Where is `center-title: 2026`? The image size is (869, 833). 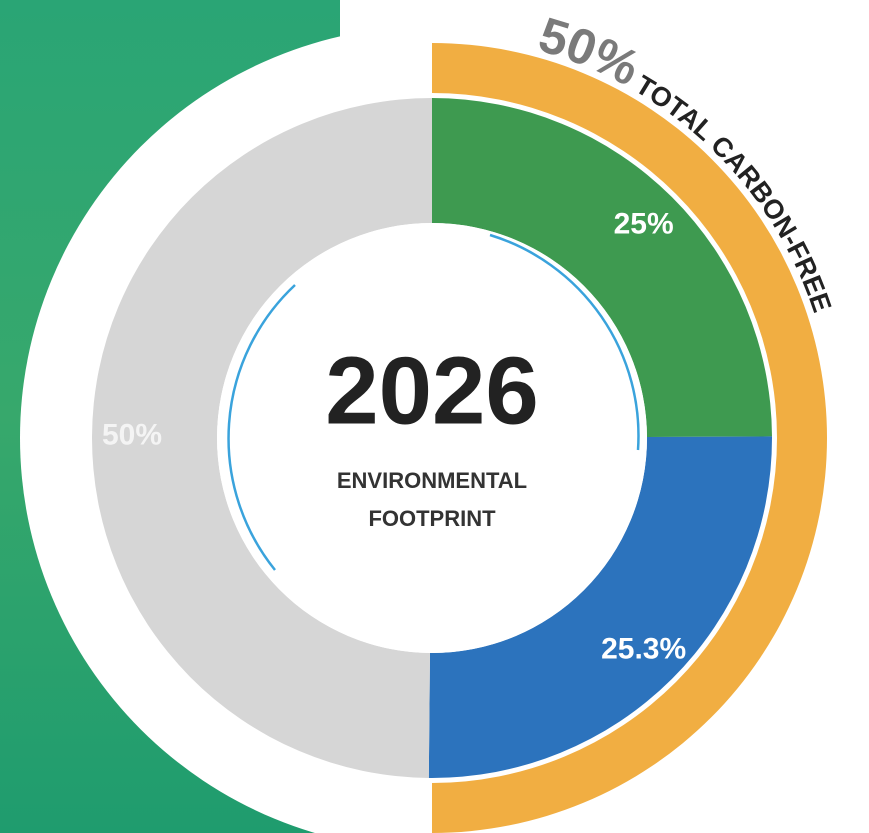
center-title: 2026 is located at coordinates (432, 390).